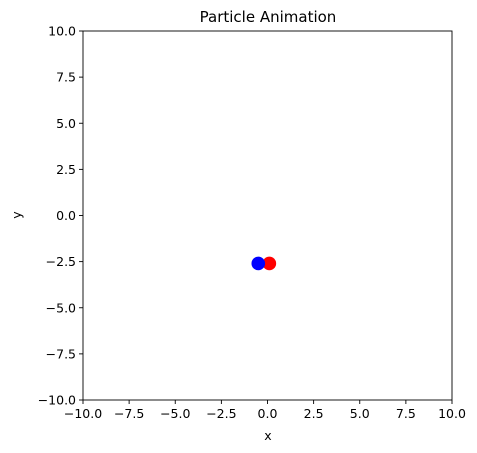 This screenshot has width=477, height=453. What do you see at coordinates (62, 31) in the screenshot?
I see `y-tick-label: 10.0` at bounding box center [62, 31].